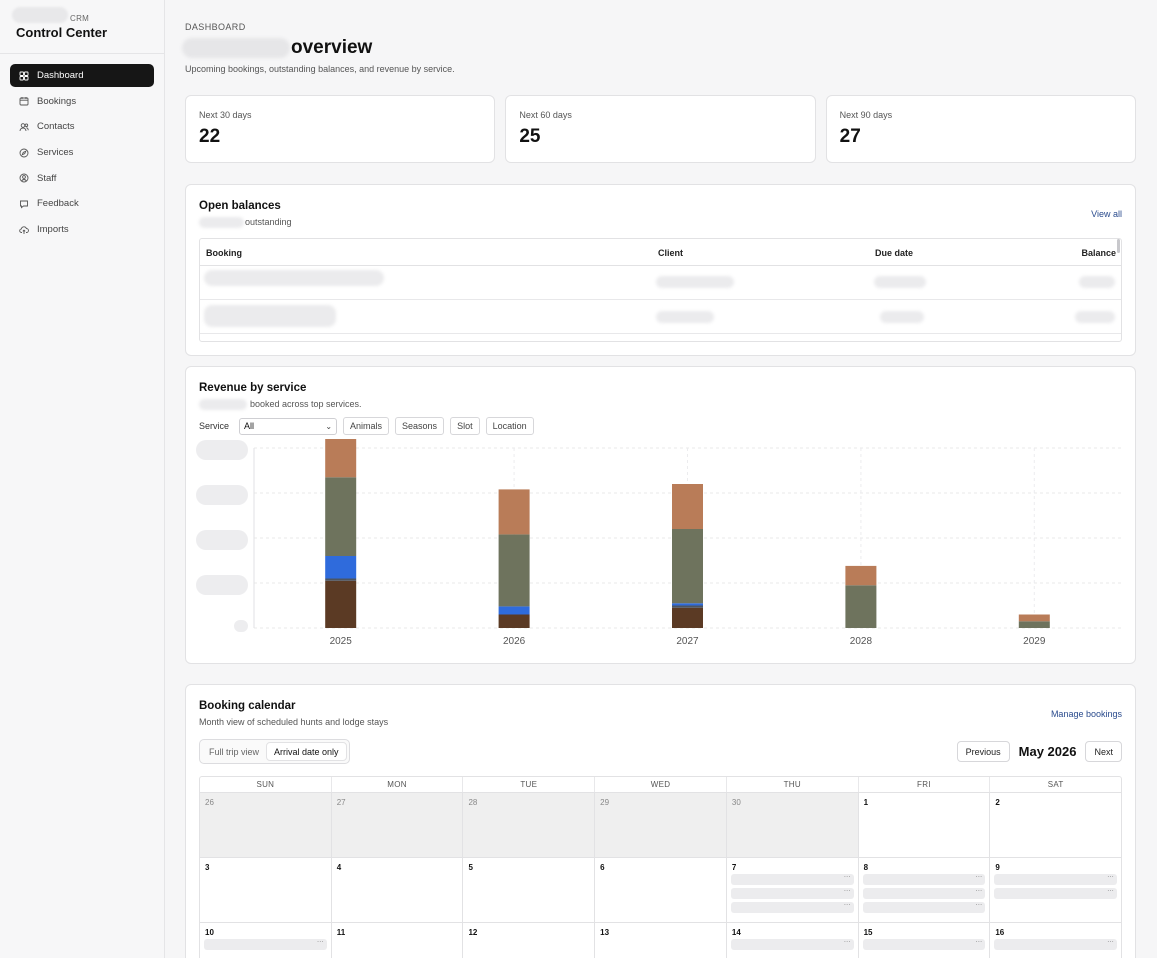 The width and height of the screenshot is (1157, 958). What do you see at coordinates (420, 426) in the screenshot?
I see `seasons-button: Seasons` at bounding box center [420, 426].